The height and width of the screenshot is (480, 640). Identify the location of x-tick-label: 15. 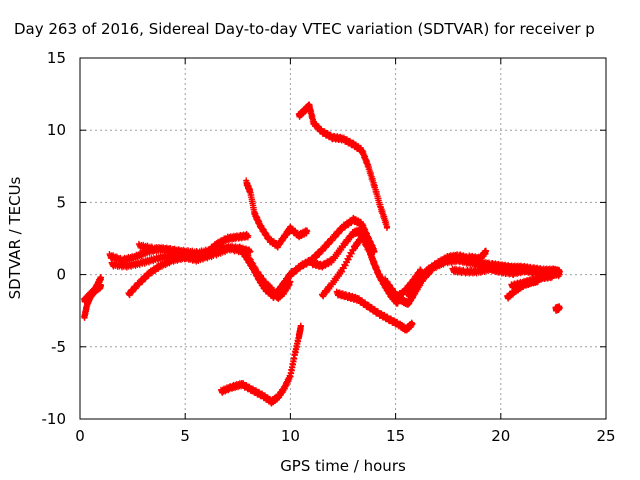
(395, 436).